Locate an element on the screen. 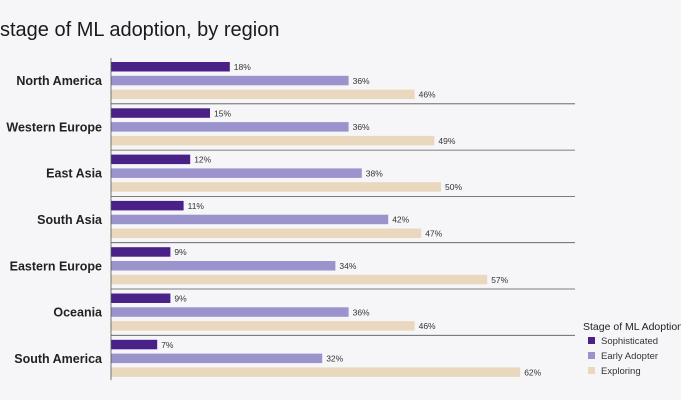 The width and height of the screenshot is (681, 400). data-label: 32% is located at coordinates (334, 359).